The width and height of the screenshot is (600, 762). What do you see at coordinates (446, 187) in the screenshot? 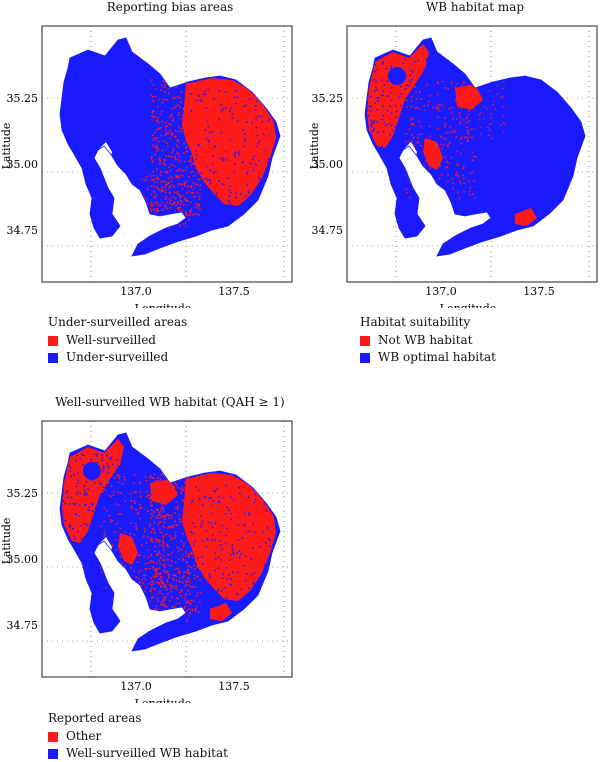
I see `bay-water` at bounding box center [446, 187].